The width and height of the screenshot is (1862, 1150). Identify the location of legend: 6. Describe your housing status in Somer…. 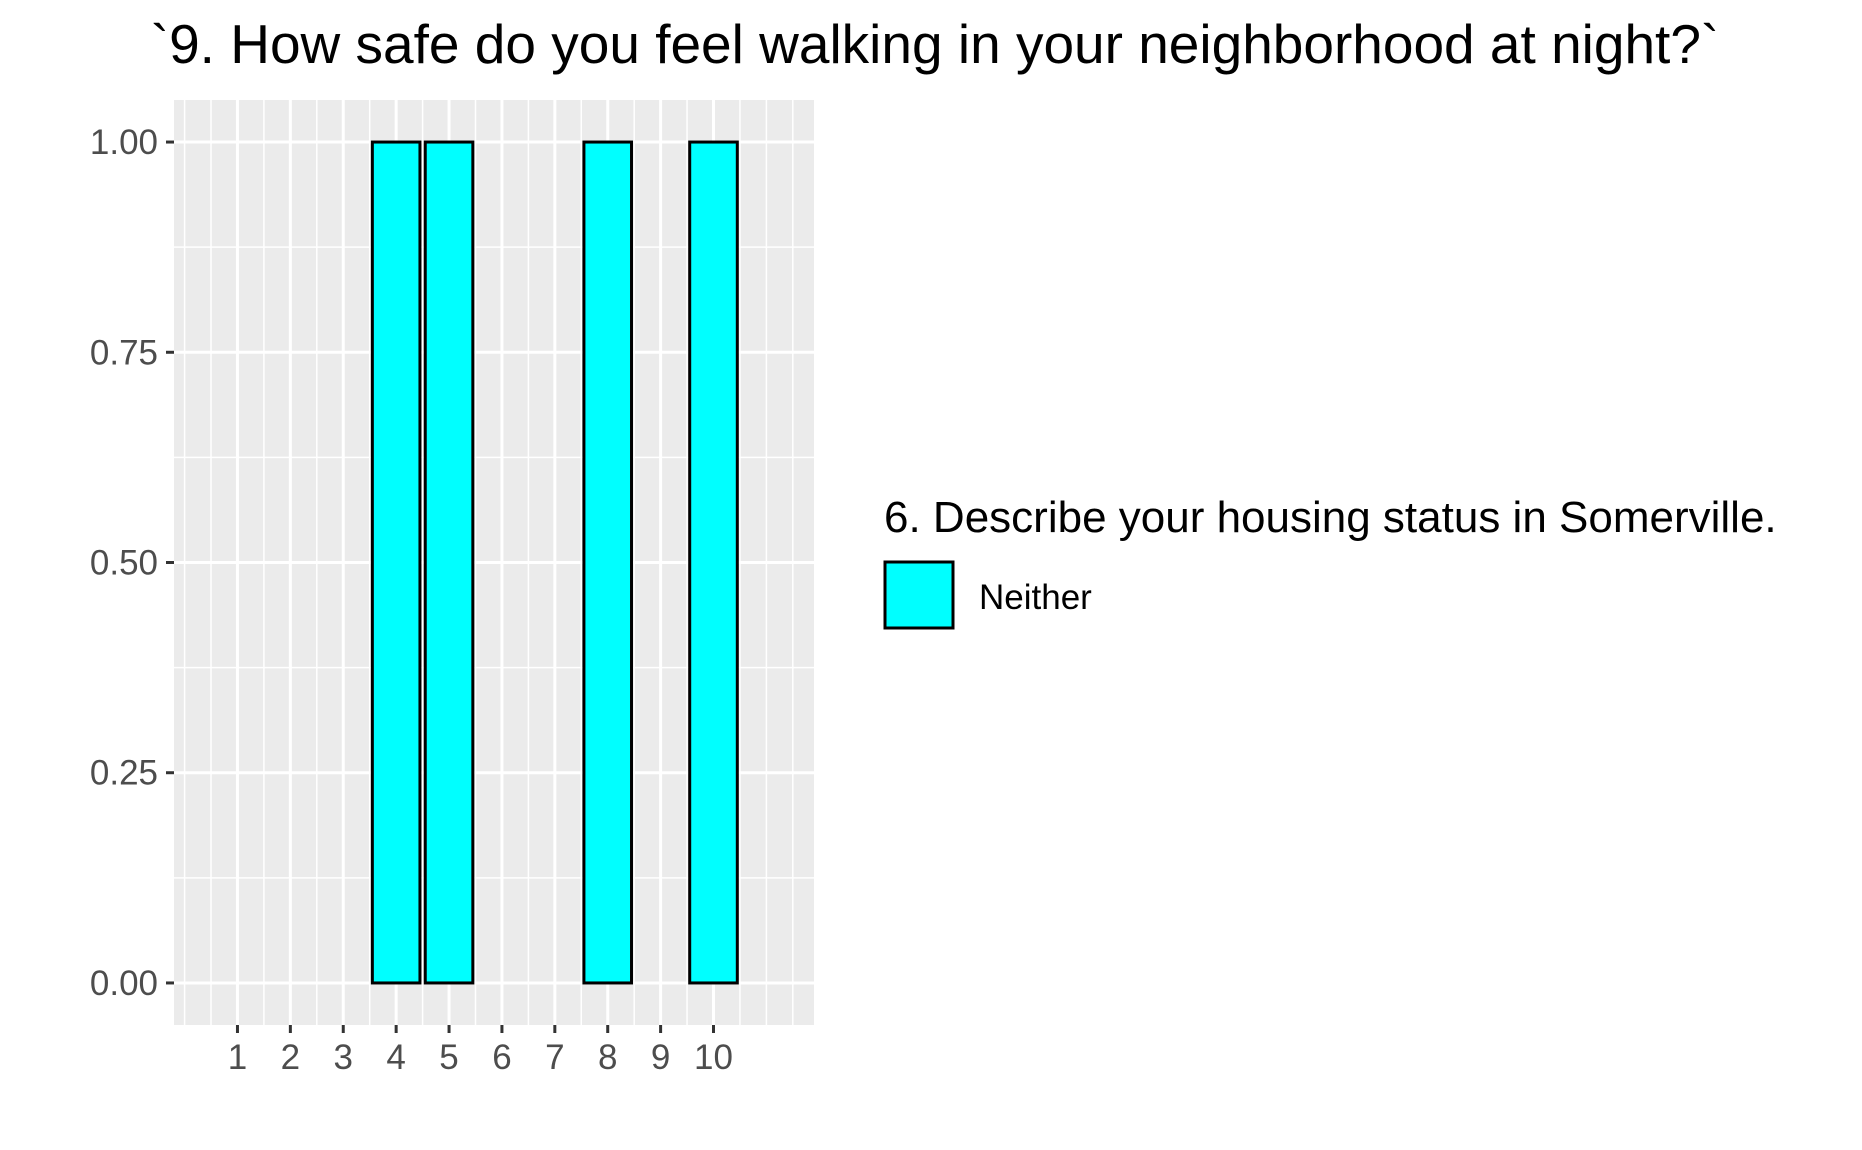
(1330, 561).